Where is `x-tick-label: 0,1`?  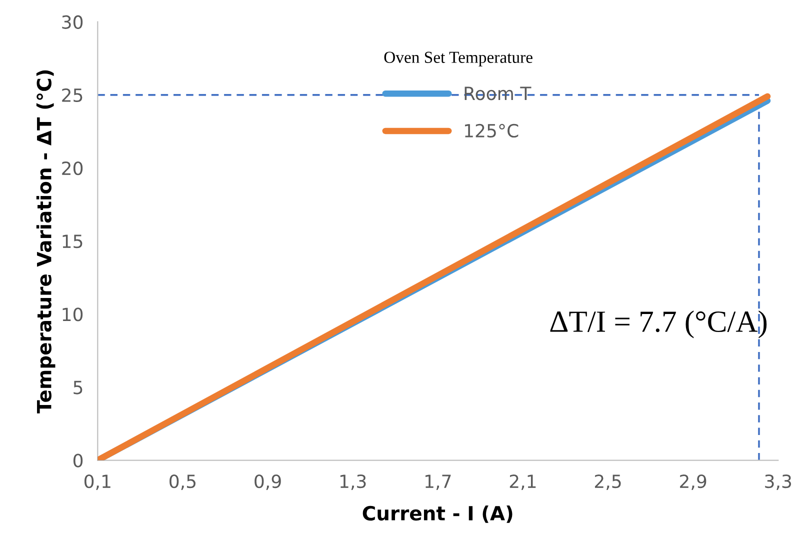
x-tick-label: 0,1 is located at coordinates (97, 482).